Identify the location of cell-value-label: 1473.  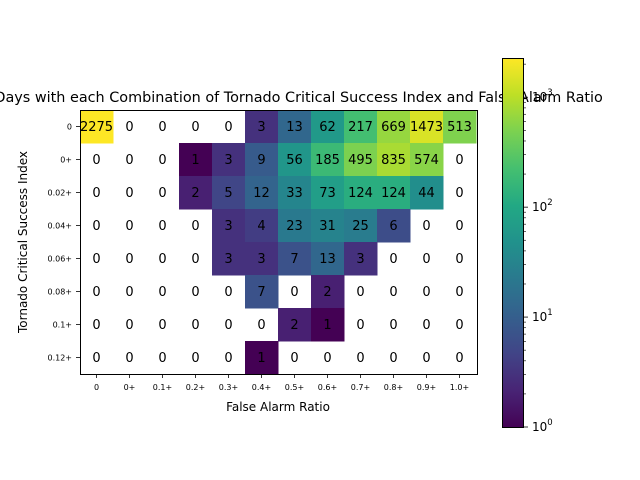
(426, 127).